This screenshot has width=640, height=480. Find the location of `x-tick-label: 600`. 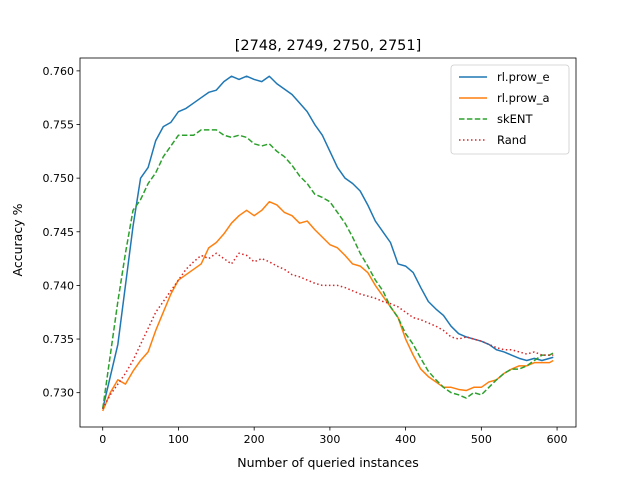

x-tick-label: 600 is located at coordinates (557, 439).